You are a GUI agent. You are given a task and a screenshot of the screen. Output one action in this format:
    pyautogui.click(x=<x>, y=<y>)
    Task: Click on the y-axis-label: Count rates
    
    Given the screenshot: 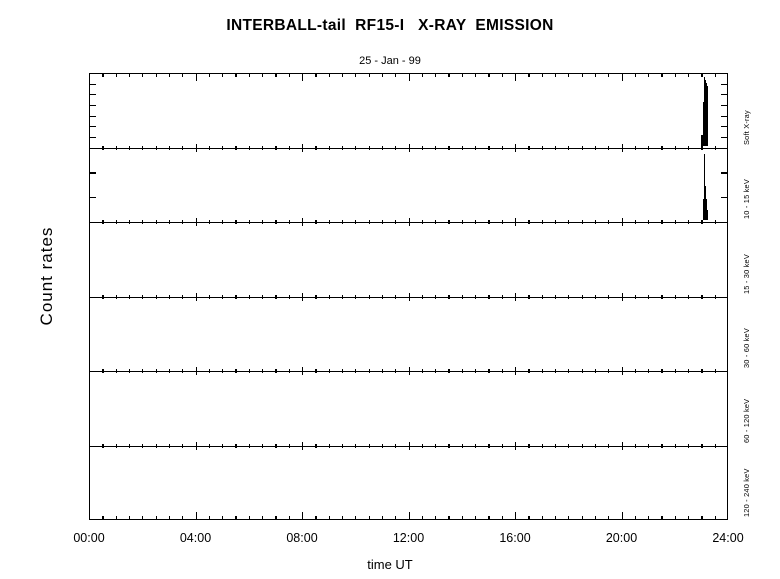 What is the action you would take?
    pyautogui.click(x=46, y=276)
    